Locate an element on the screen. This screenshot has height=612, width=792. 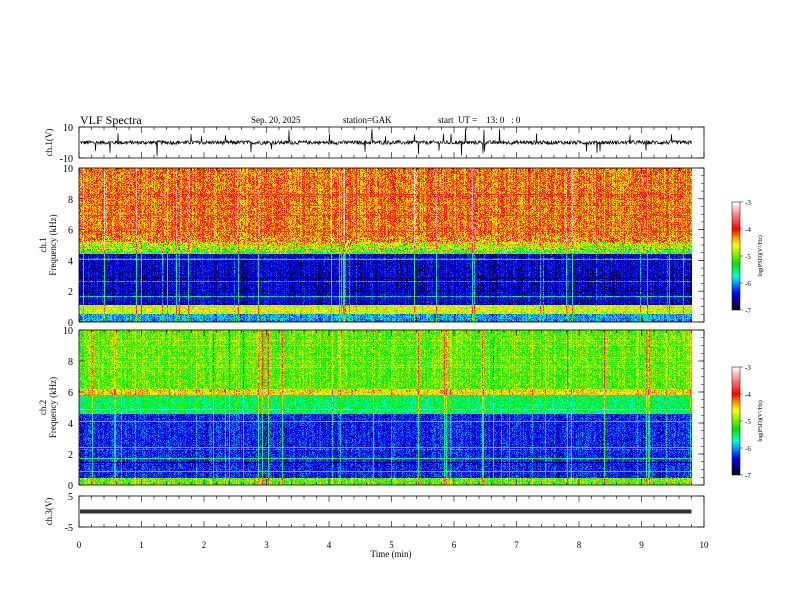
y-axis-label: ch.3(V) is located at coordinates (49, 512).